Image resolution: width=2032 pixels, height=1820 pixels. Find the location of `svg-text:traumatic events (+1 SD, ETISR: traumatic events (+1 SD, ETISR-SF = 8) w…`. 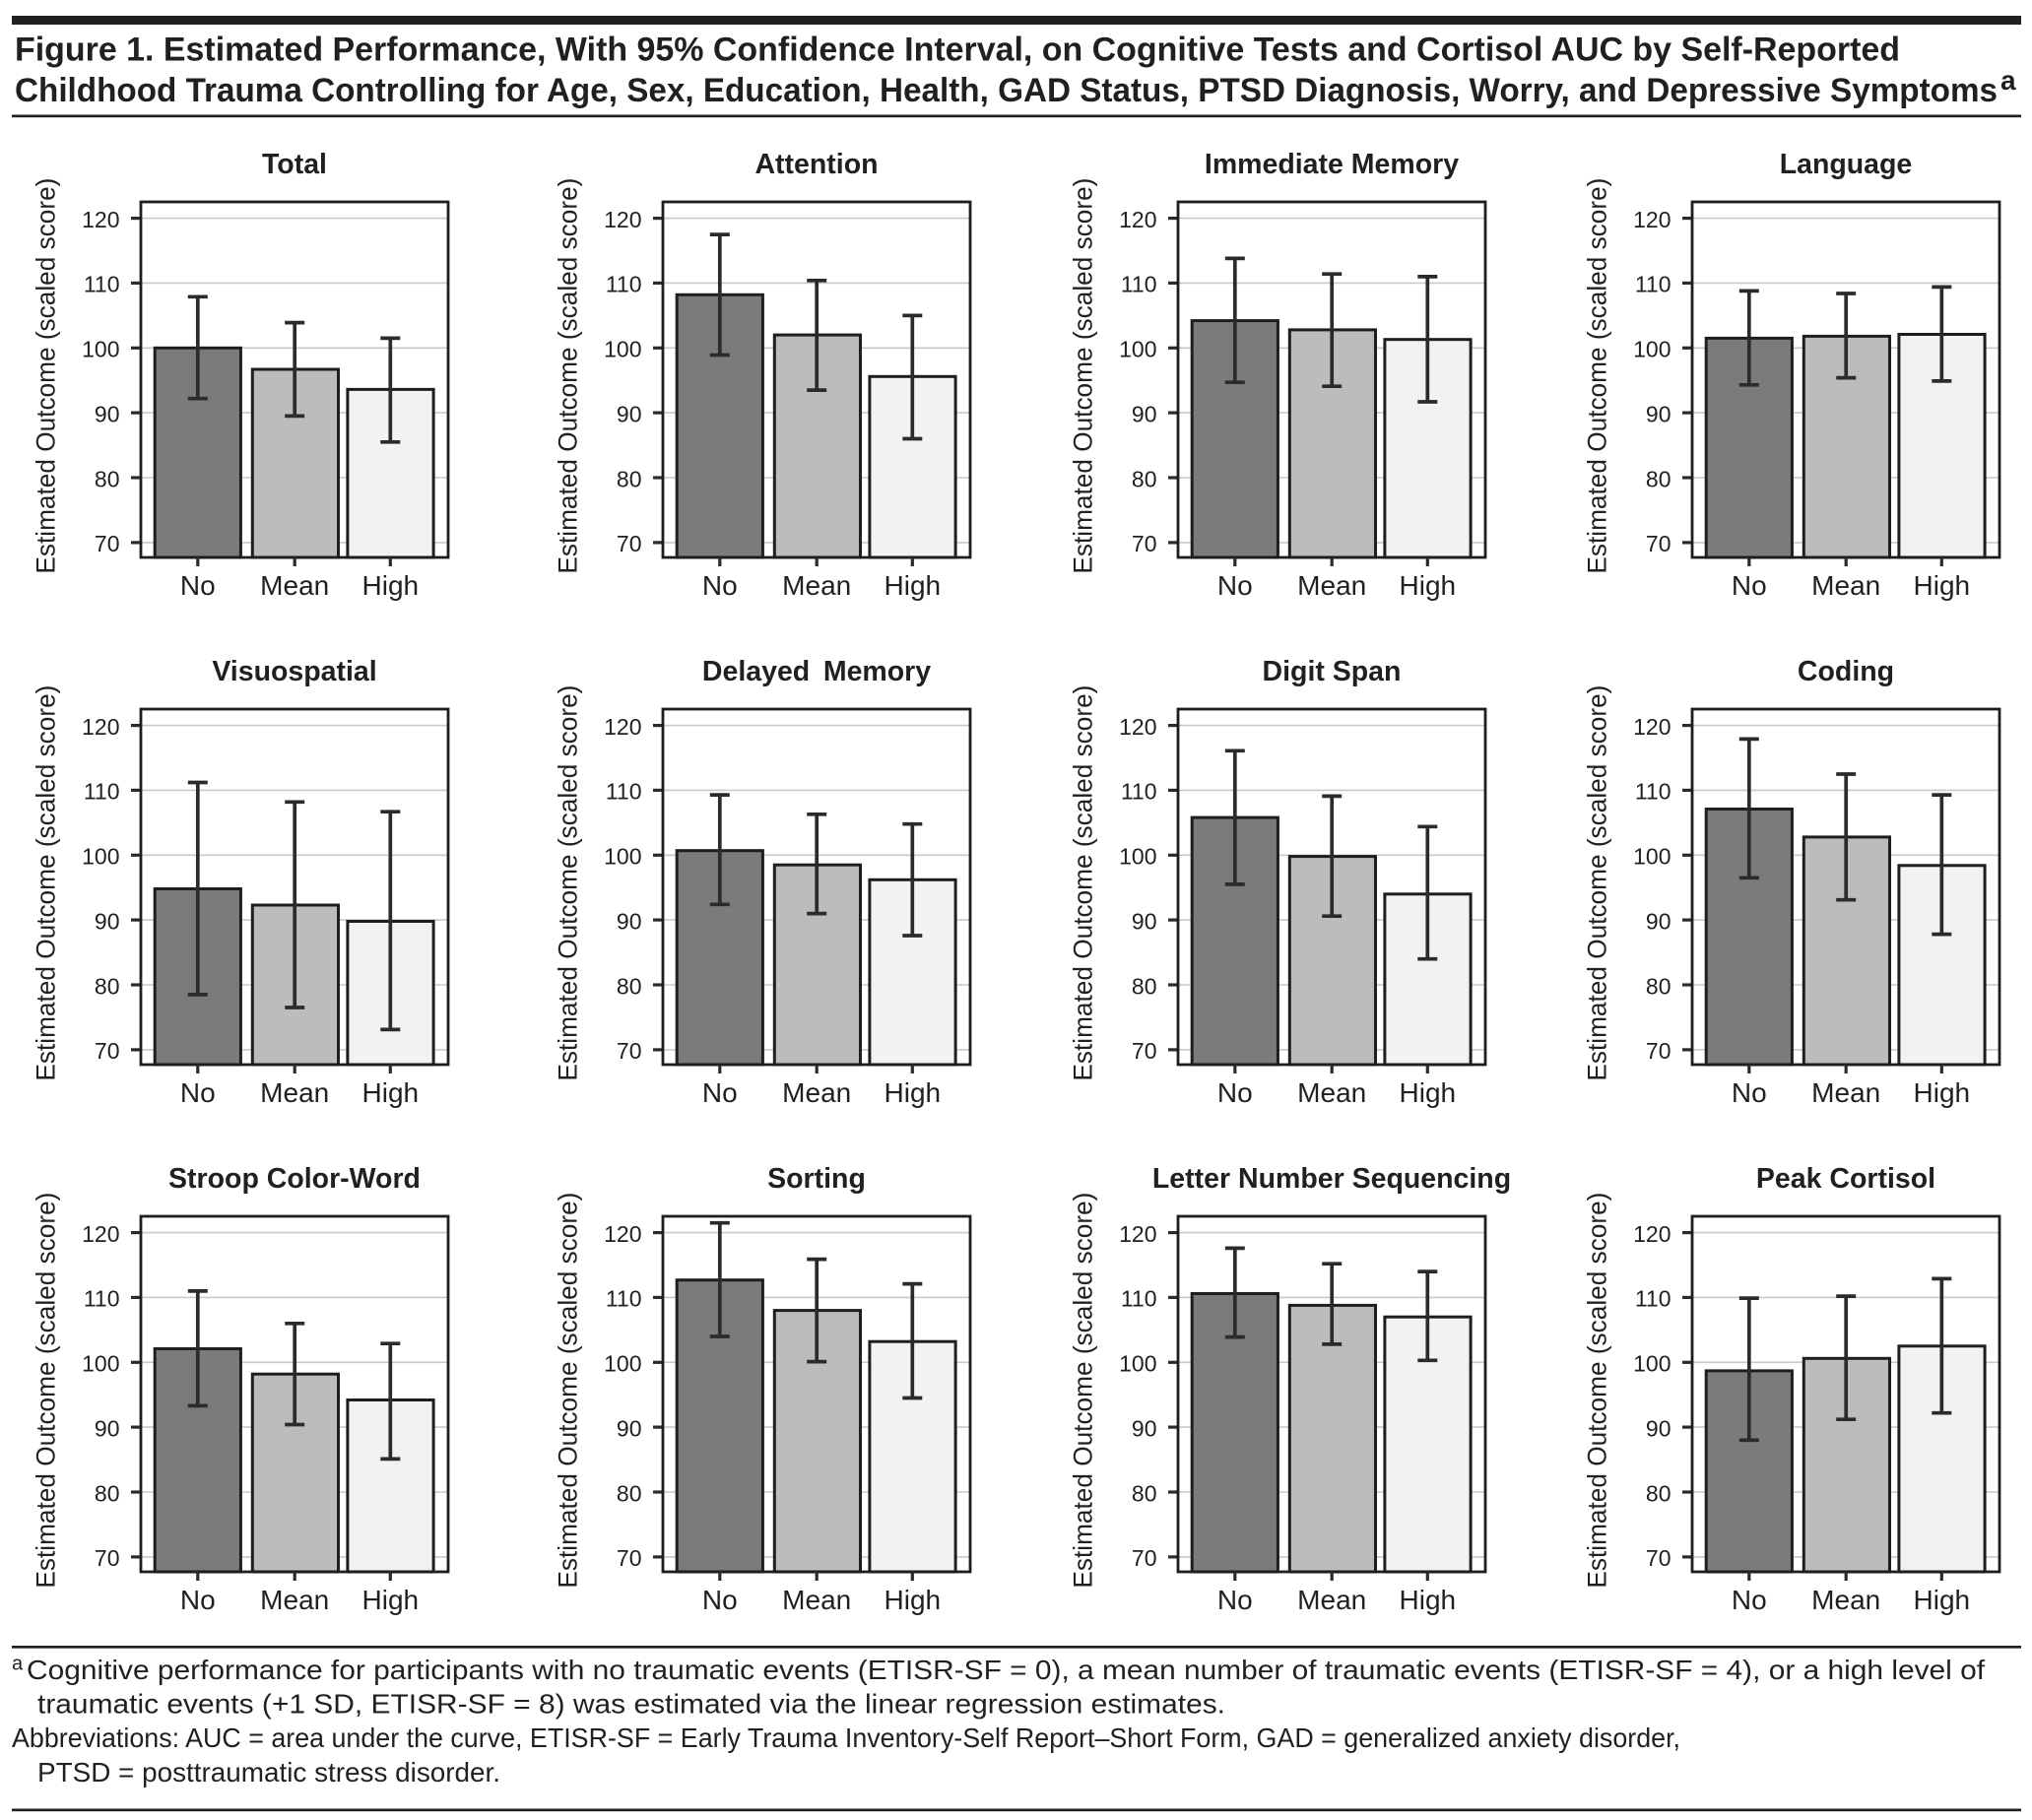

svg-text:traumatic events (+1 SD, ETISR: traumatic events (+1 SD, ETISR-SF = 8) w… is located at coordinates (631, 1704).